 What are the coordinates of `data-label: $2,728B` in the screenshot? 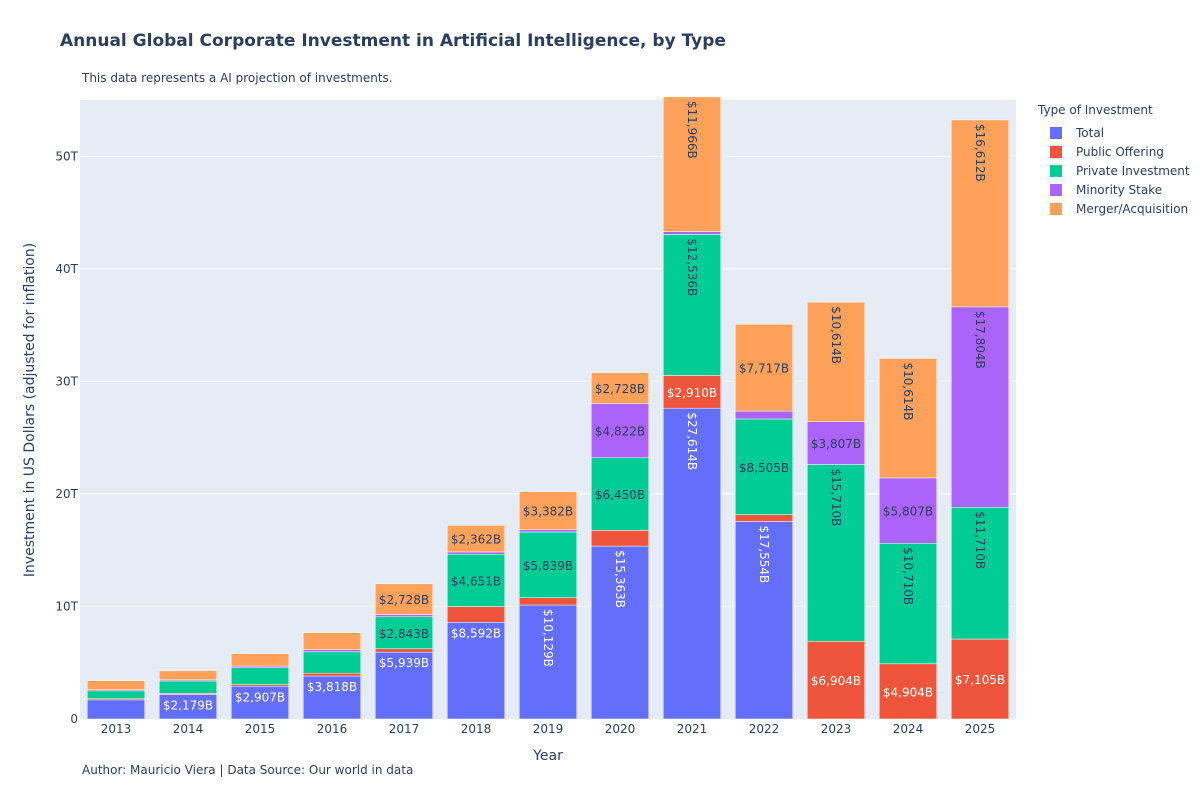 It's located at (620, 389).